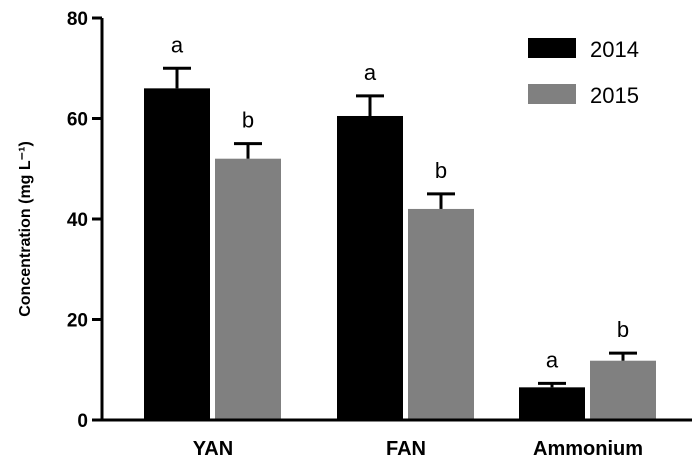 This screenshot has width=697, height=462. What do you see at coordinates (370, 72) in the screenshot?
I see `sig-letter-2014-fan: a` at bounding box center [370, 72].